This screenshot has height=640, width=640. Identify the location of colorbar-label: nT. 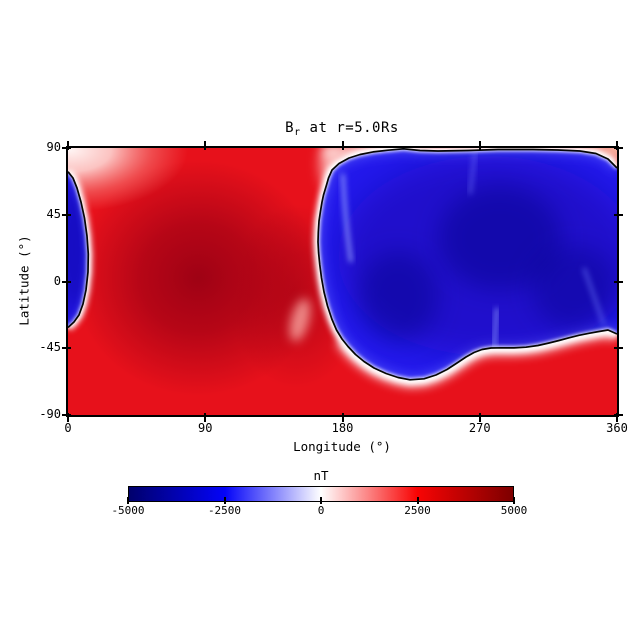
(321, 475).